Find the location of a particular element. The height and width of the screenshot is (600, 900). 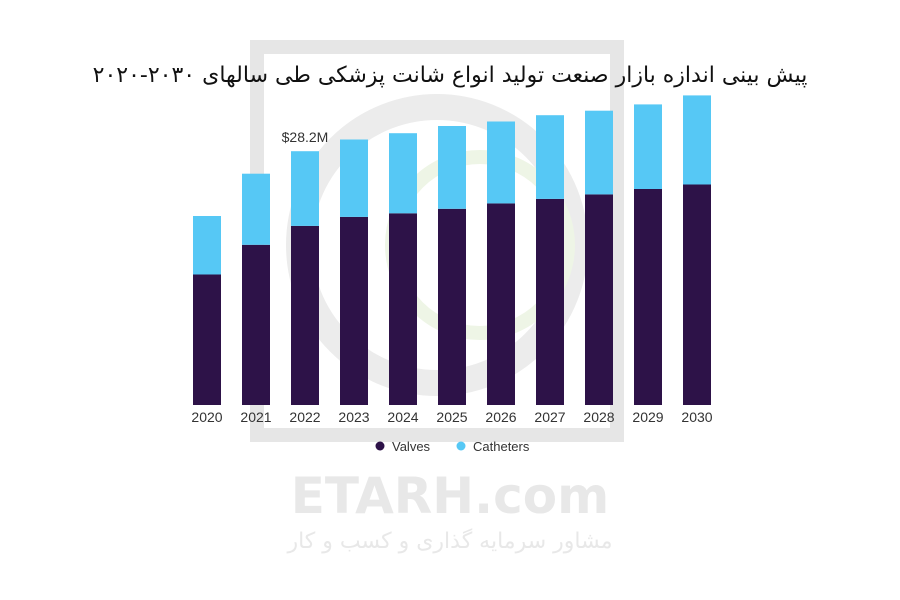

legend-marker-valves is located at coordinates (380, 446).